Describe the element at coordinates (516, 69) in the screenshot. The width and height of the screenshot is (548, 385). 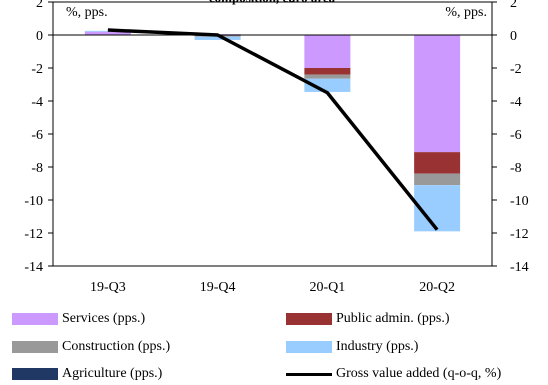
I see `y-tick-label-right: -2` at that location.